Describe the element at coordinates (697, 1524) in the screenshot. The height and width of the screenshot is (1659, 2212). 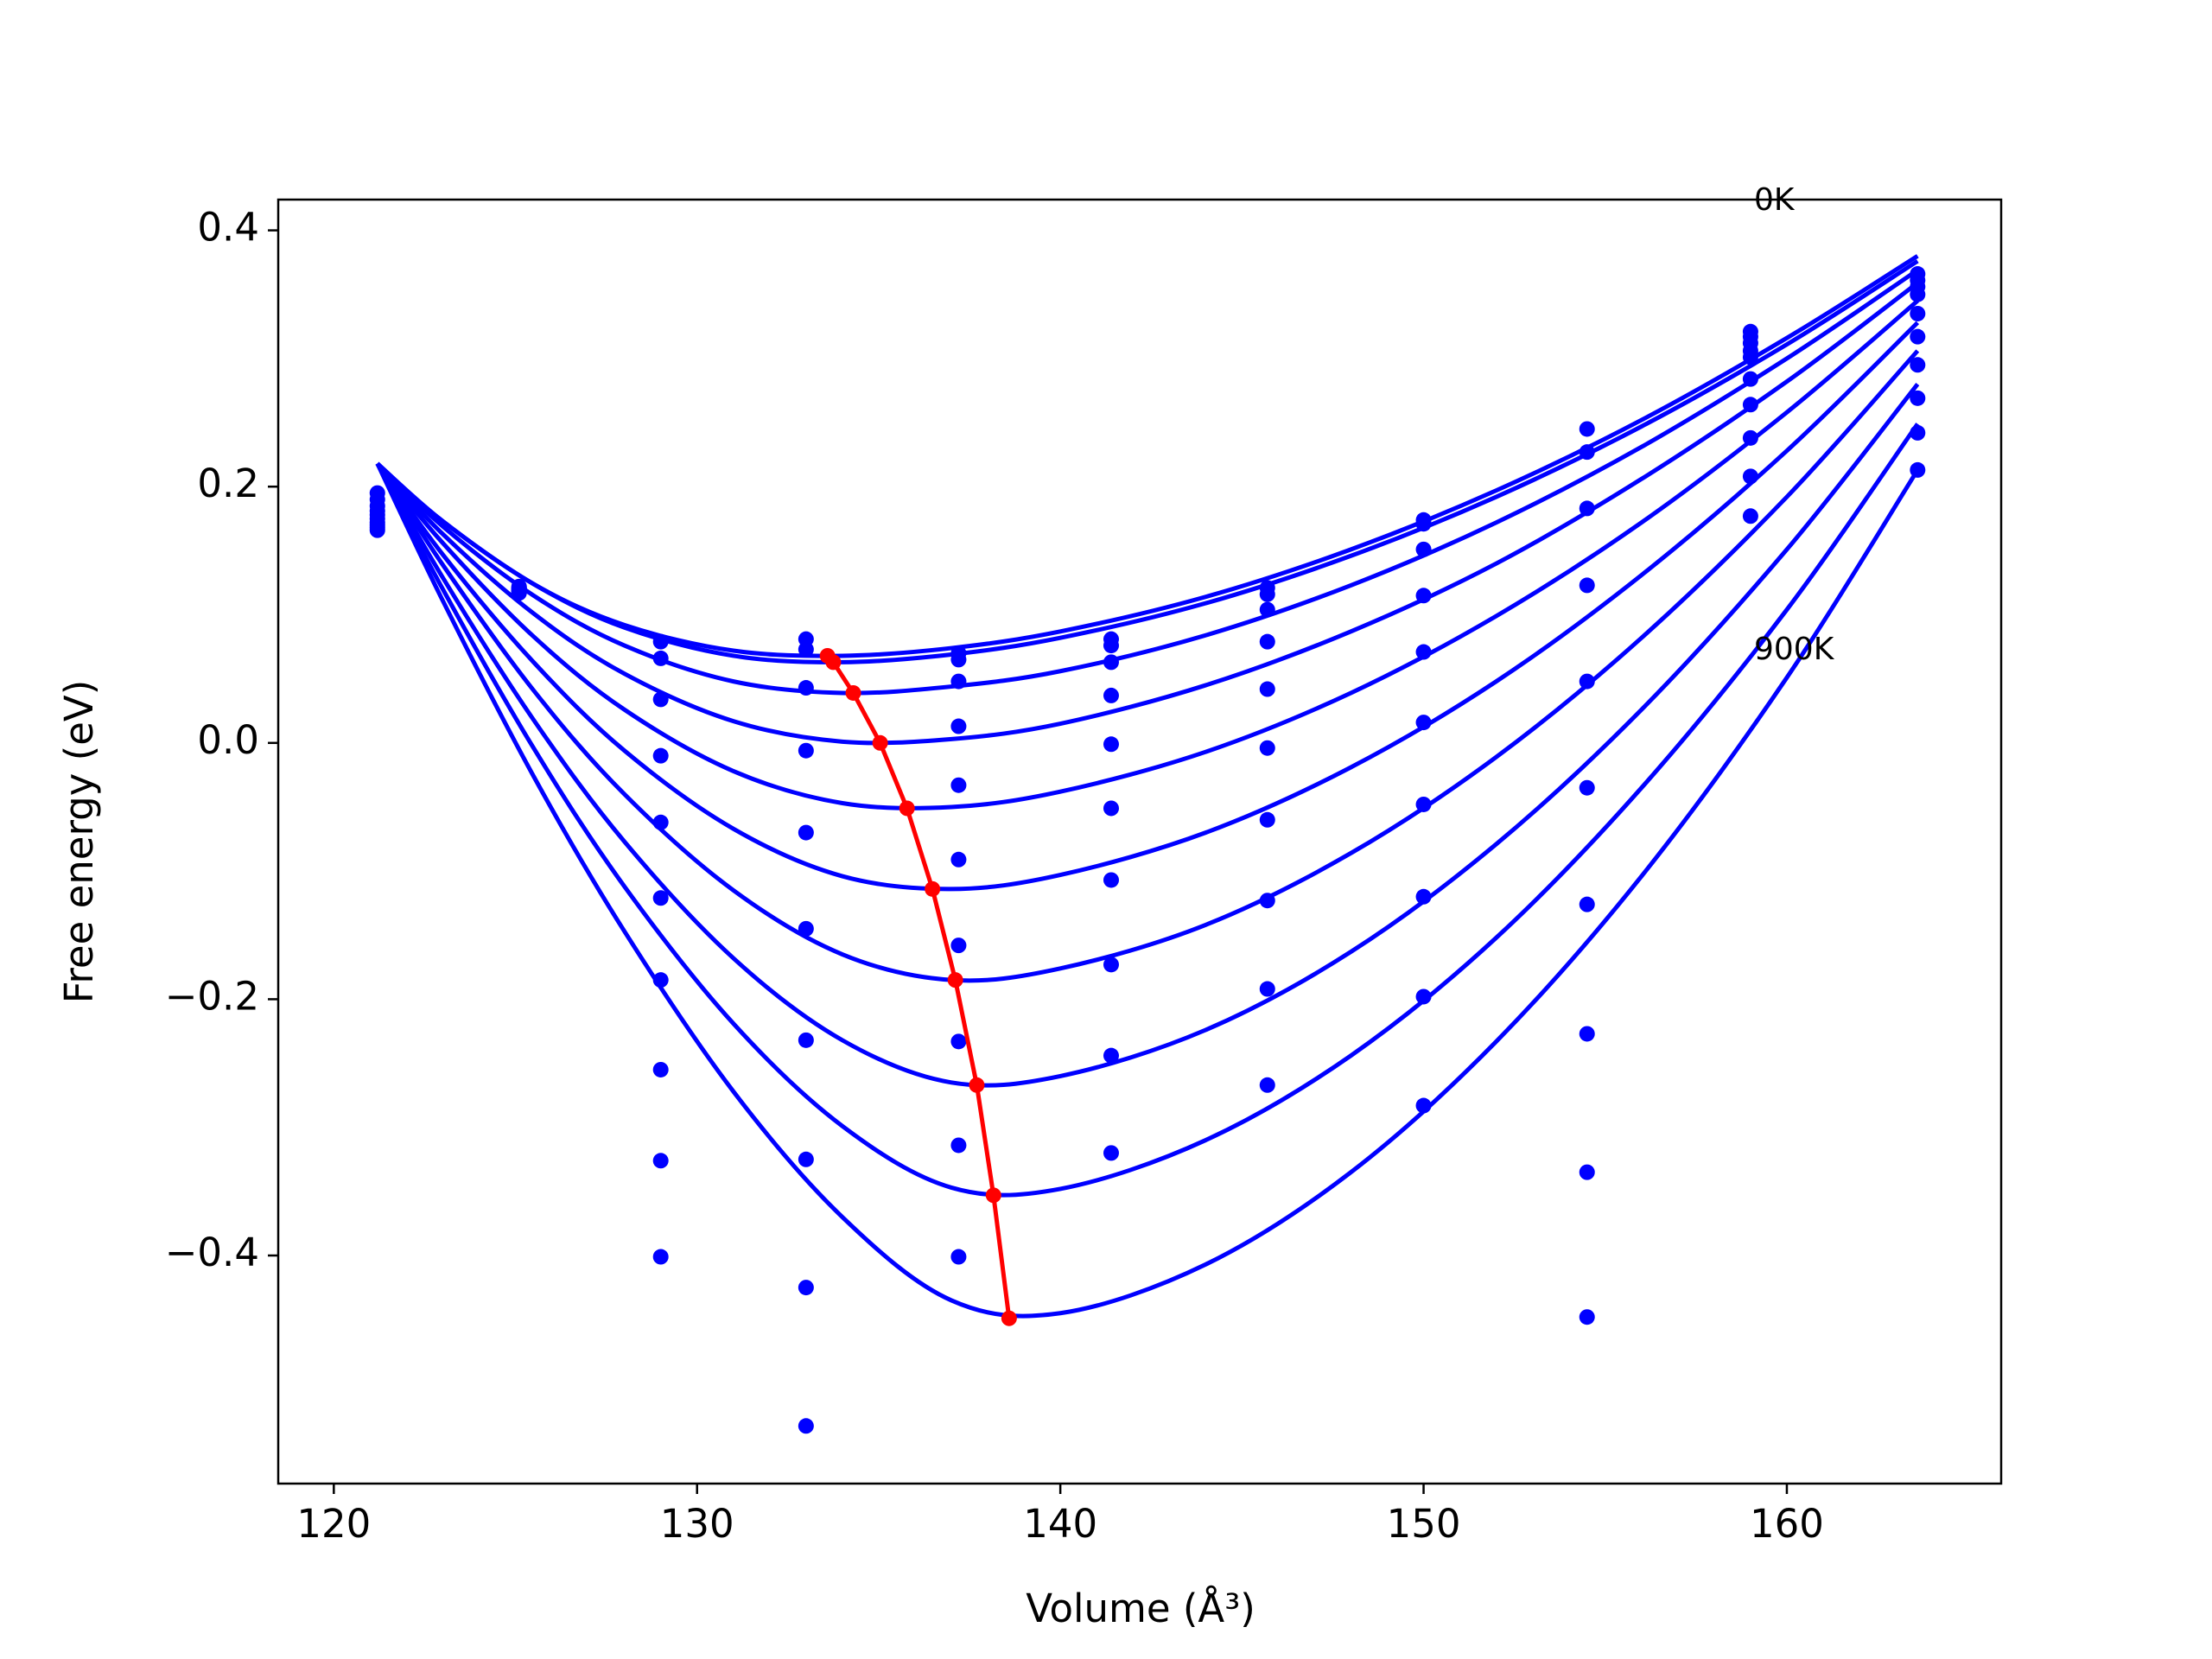
I see `x-tick-label: 130` at that location.